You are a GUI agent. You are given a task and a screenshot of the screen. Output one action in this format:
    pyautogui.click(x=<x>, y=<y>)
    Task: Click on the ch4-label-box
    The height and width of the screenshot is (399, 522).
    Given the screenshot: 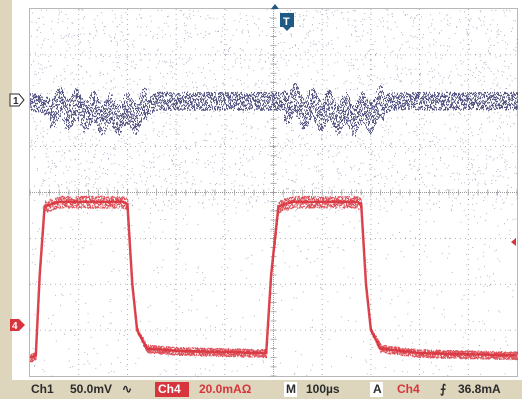 What is the action you would take?
    pyautogui.click(x=172, y=389)
    